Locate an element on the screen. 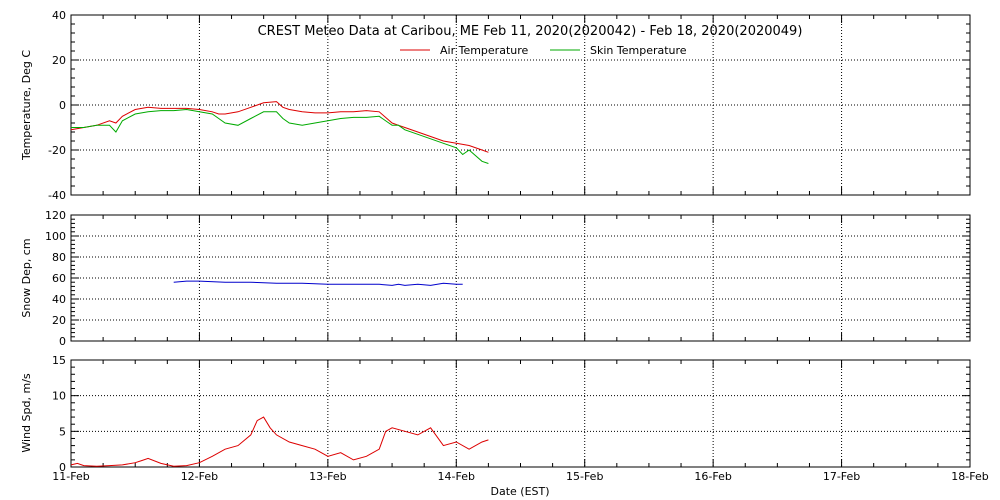 The width and height of the screenshot is (1000, 500). panel-wind-speed-ytick-label: 15 is located at coordinates (59, 360).